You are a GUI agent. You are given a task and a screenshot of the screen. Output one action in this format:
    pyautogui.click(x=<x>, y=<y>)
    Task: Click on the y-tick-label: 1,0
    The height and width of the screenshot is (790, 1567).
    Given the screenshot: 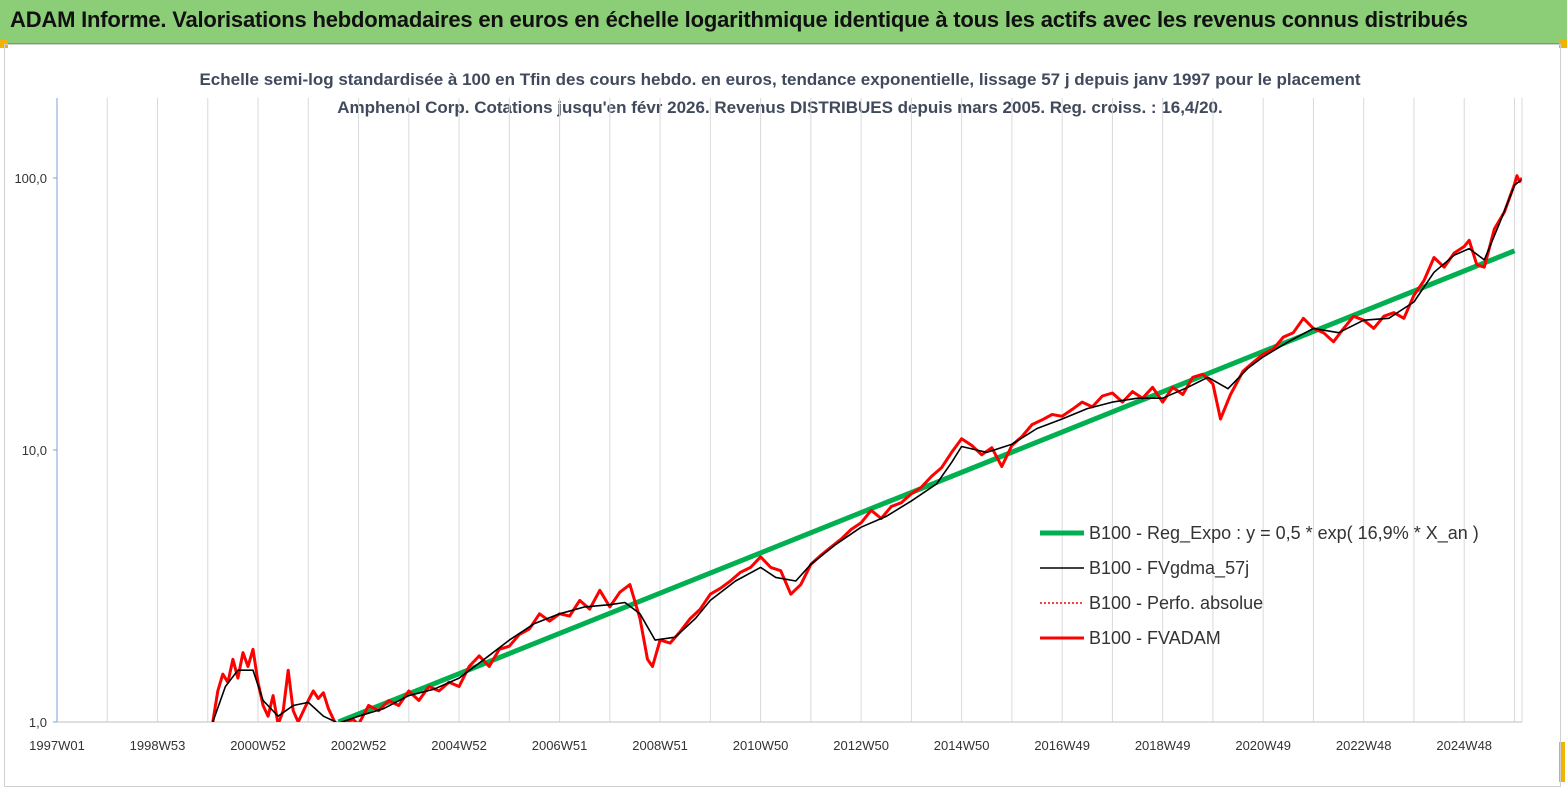 What is the action you would take?
    pyautogui.click(x=38, y=722)
    